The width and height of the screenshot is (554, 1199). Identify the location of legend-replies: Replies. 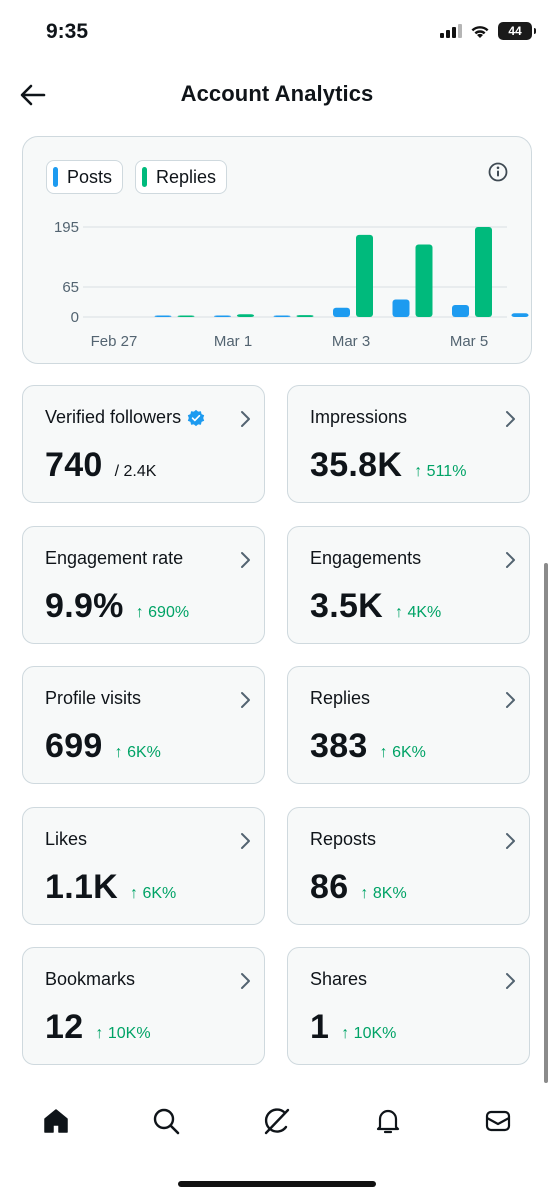
(181, 177).